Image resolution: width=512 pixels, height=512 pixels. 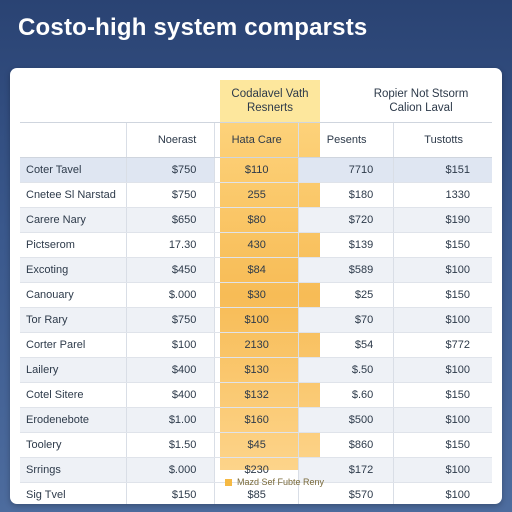 What do you see at coordinates (346, 470) in the screenshot?
I see `table-cell: $172` at bounding box center [346, 470].